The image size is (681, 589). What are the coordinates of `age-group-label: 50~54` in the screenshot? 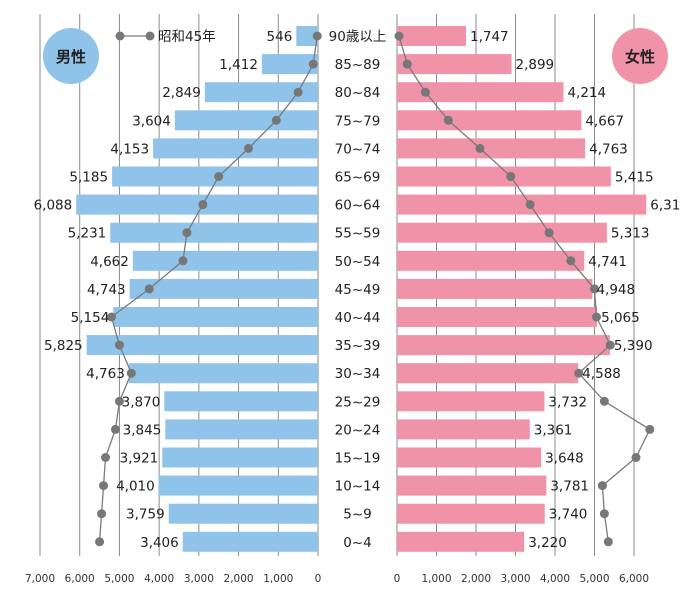 It's located at (358, 262).